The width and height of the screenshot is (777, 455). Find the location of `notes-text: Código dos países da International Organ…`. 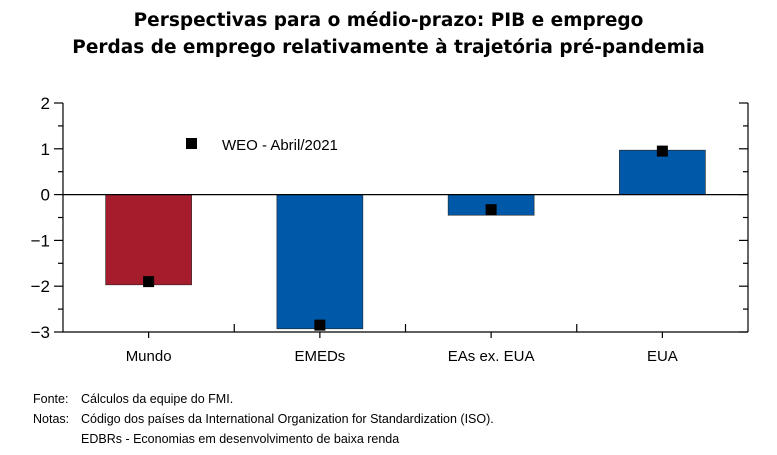

notes-text: Código dos países da International Organ… is located at coordinates (287, 419).